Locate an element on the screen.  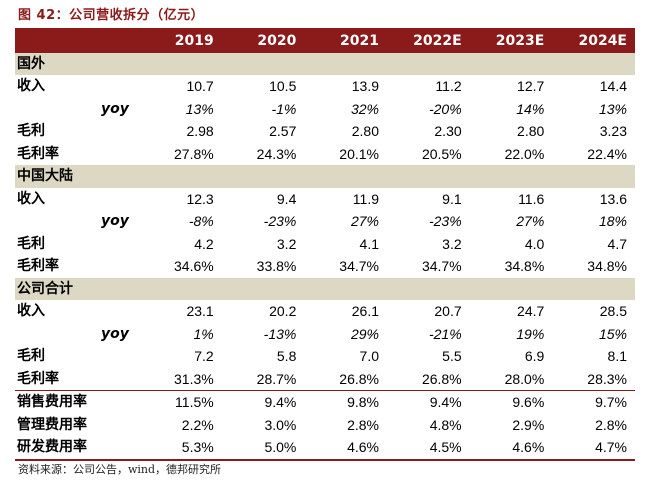
table-row: yoy -8% -23% 27% -23% 27% 18% is located at coordinates (325, 221).